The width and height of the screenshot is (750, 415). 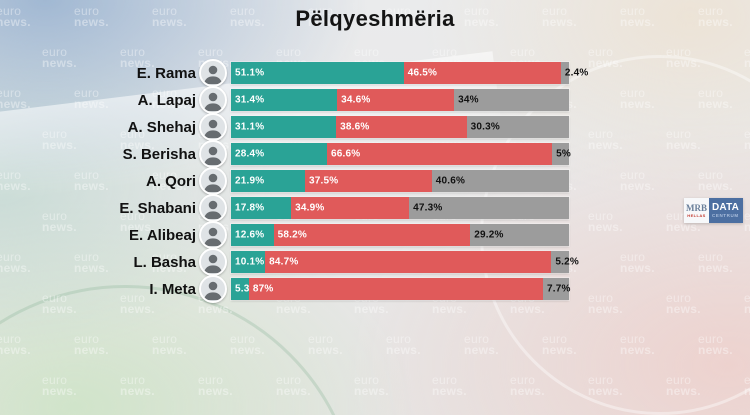 What do you see at coordinates (263, 289) in the screenshot?
I see `value-label: 87%` at bounding box center [263, 289].